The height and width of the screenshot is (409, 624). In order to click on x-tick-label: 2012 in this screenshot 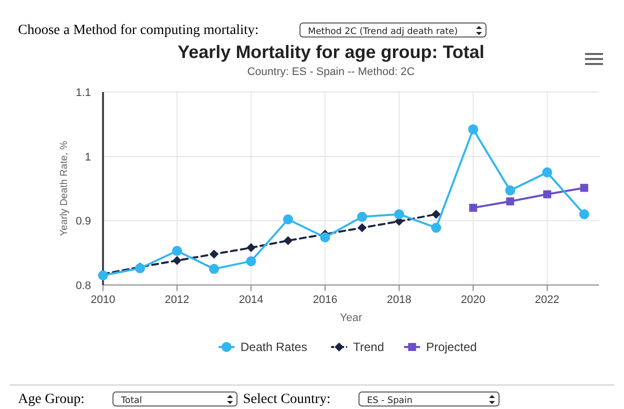, I will do `click(177, 300)`.